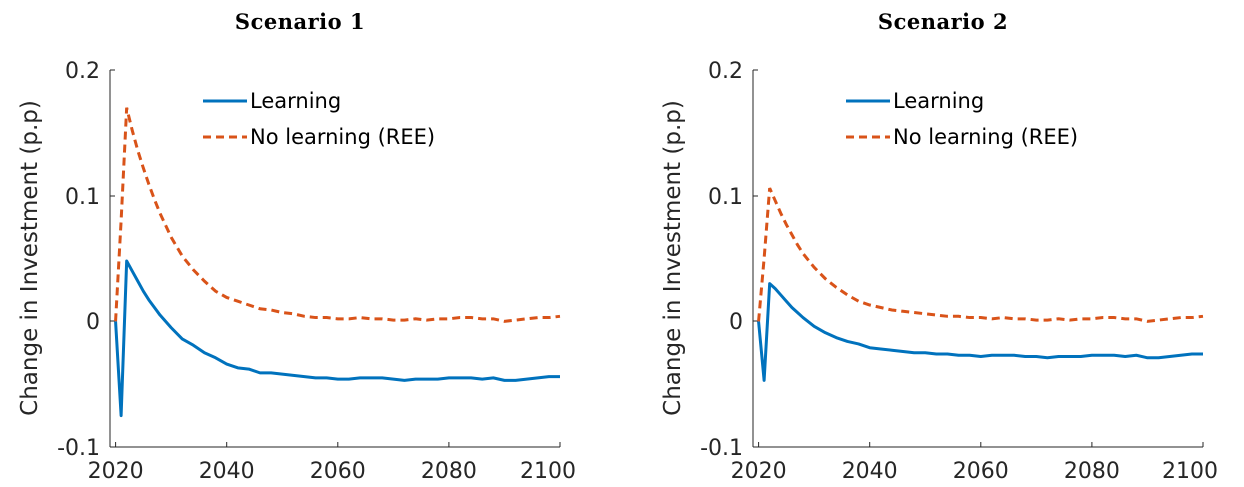 This screenshot has width=1244, height=487. Describe the element at coordinates (300, 21) in the screenshot. I see `panel-title: Scenario 1` at that location.